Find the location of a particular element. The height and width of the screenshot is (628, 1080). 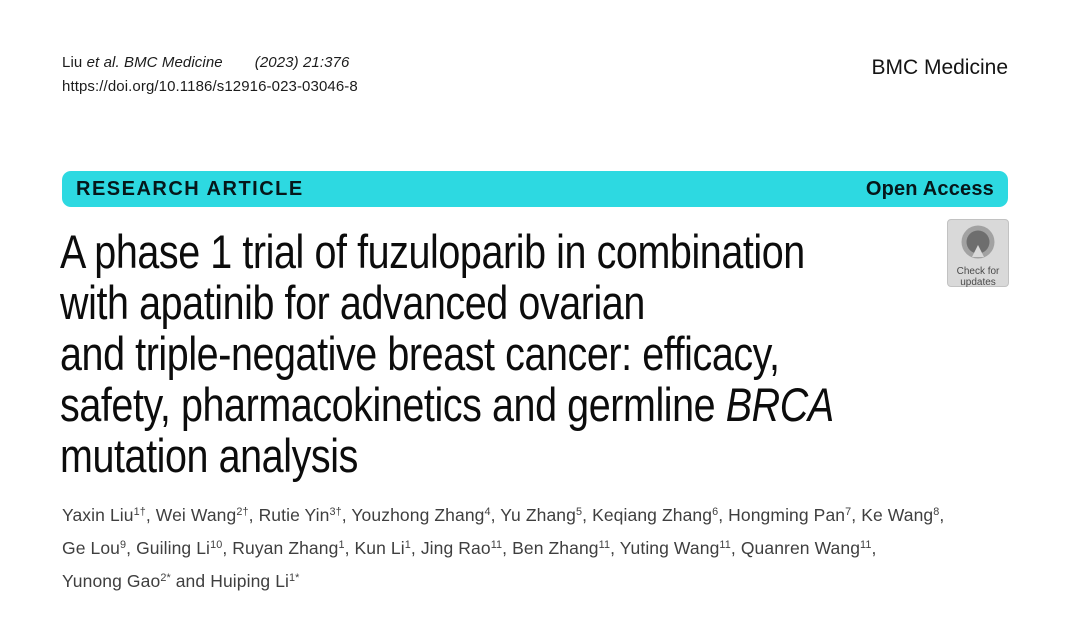

author-affiliation-superscript: 5 is located at coordinates (579, 512).